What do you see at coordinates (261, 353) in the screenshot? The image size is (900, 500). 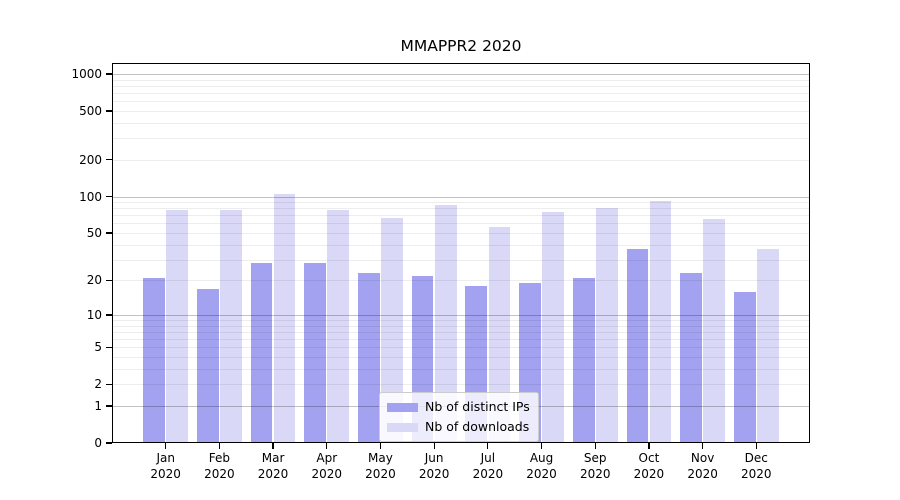 I see `bar-nb-of-distinct-ips-mar` at bounding box center [261, 353].